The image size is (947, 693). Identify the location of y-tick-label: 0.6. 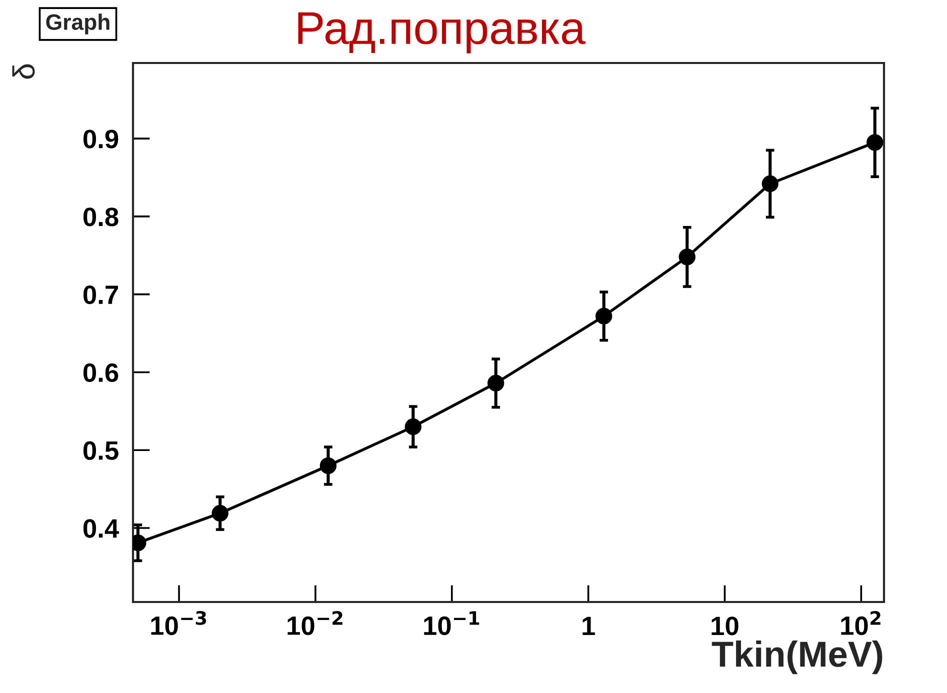
(100, 372).